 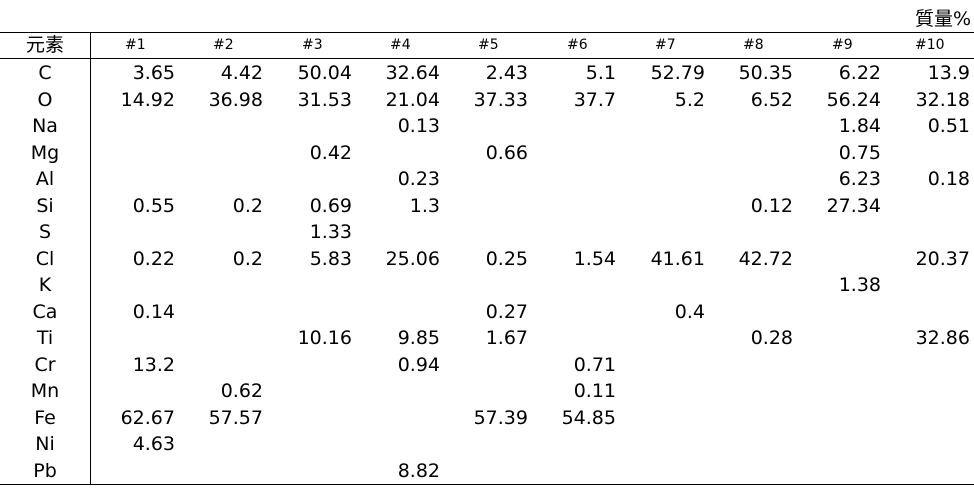 What do you see at coordinates (487, 365) in the screenshot?
I see `table-row: Cr 13.2 0.94 0.71` at bounding box center [487, 365].